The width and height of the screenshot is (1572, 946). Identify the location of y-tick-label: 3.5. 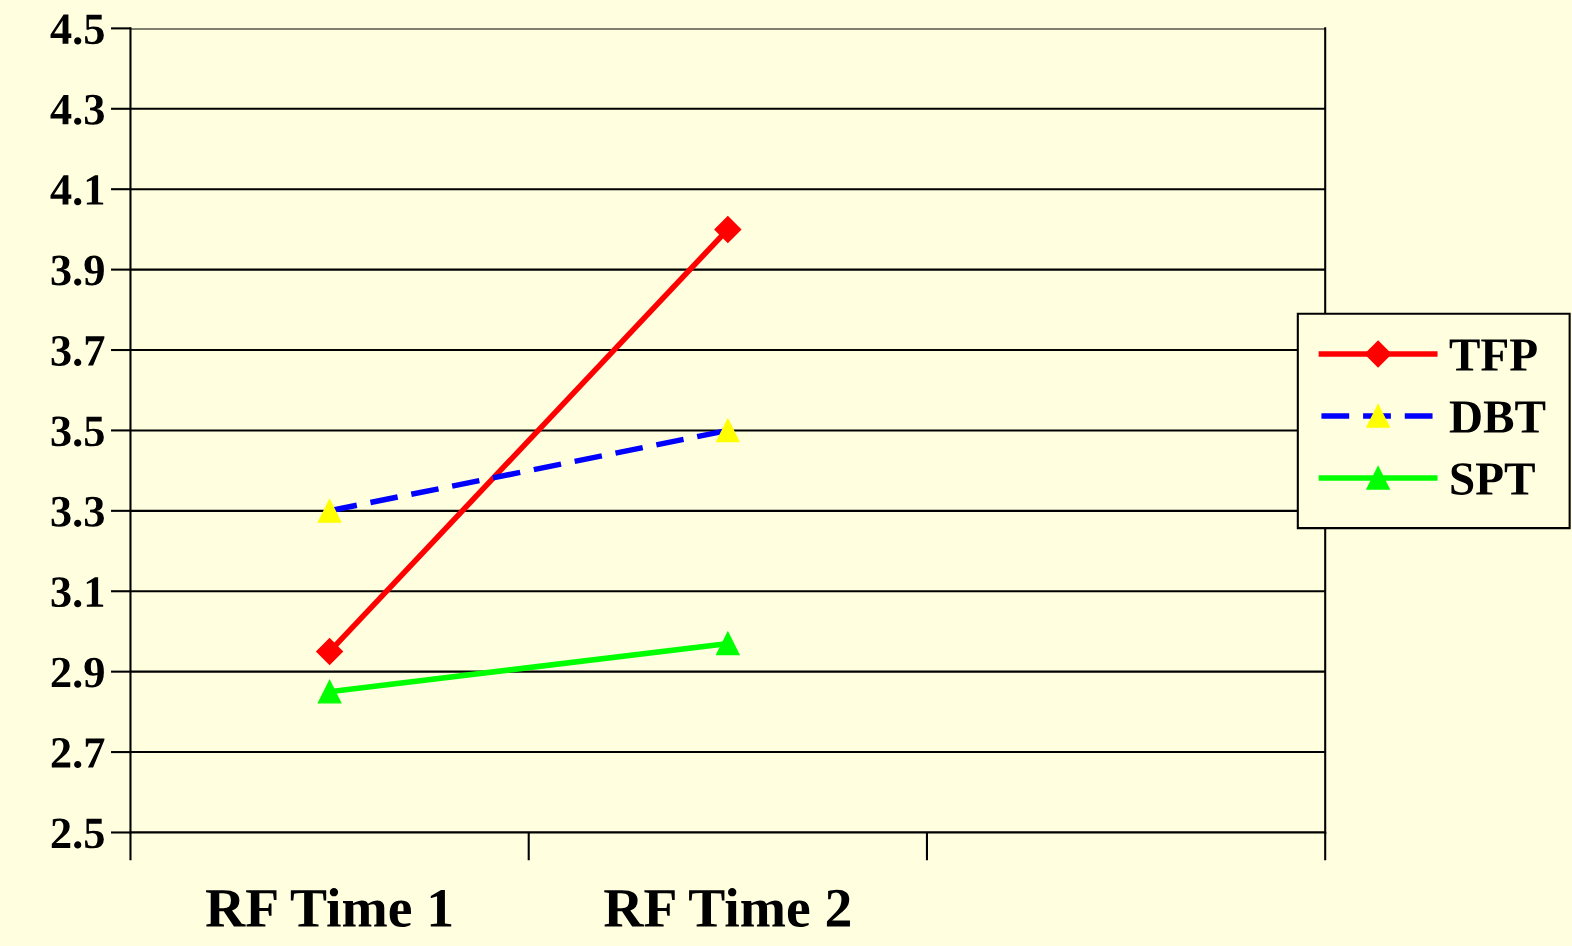
(77, 431).